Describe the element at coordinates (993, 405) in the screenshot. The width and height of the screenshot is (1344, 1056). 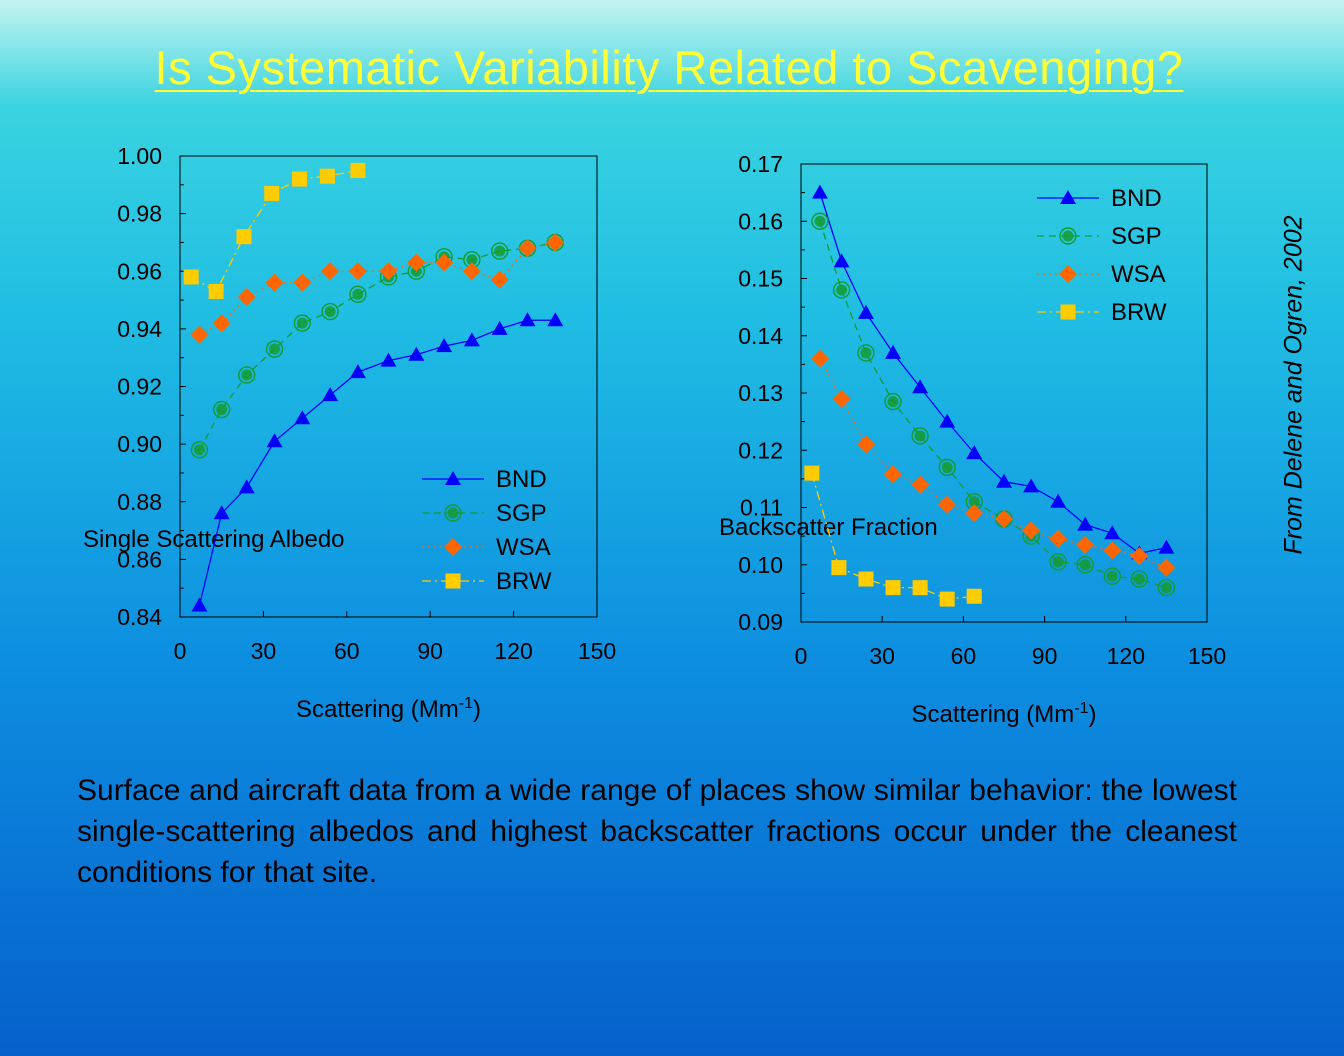
I see `chart2-sgp-line` at that location.